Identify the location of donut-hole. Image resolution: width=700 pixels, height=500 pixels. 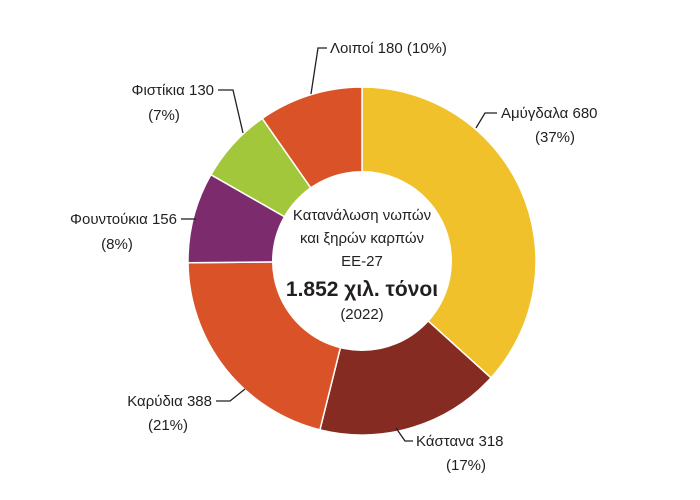
(362, 261).